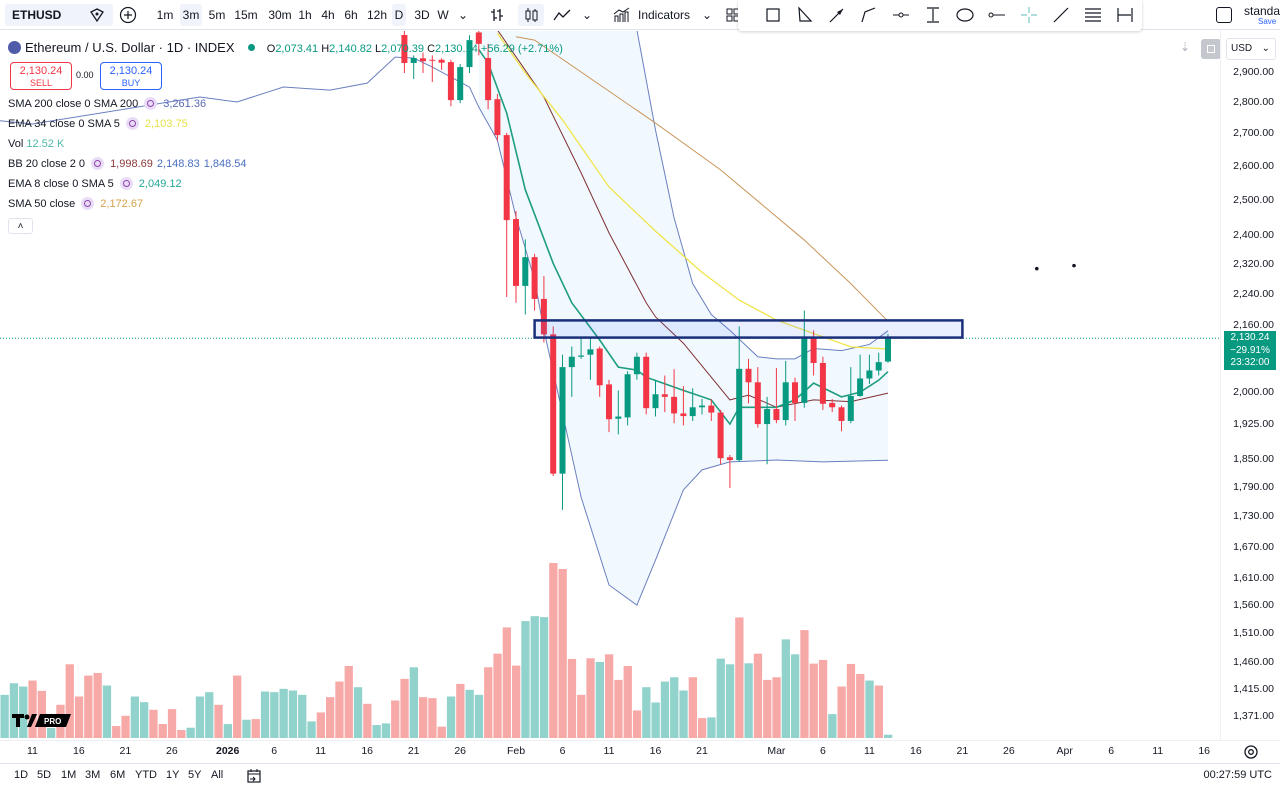 This screenshot has width=1280, height=787. What do you see at coordinates (399, 15) in the screenshot?
I see `interval-D: D` at bounding box center [399, 15].